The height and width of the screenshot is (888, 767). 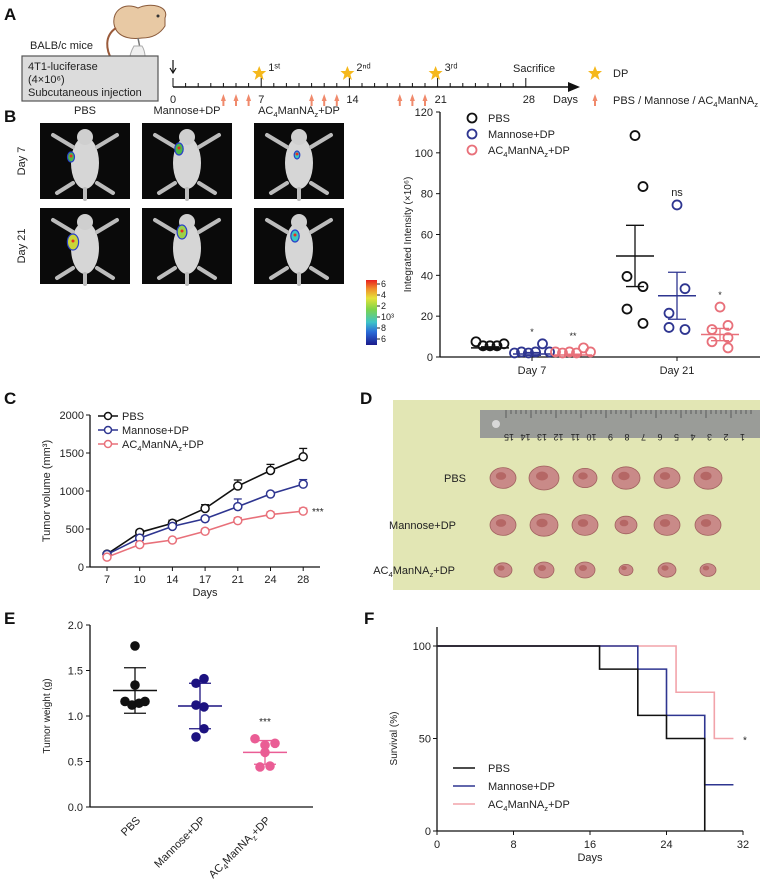 What do you see at coordinates (131, 827) in the screenshot?
I see `x-tick-label: PBS` at bounding box center [131, 827].